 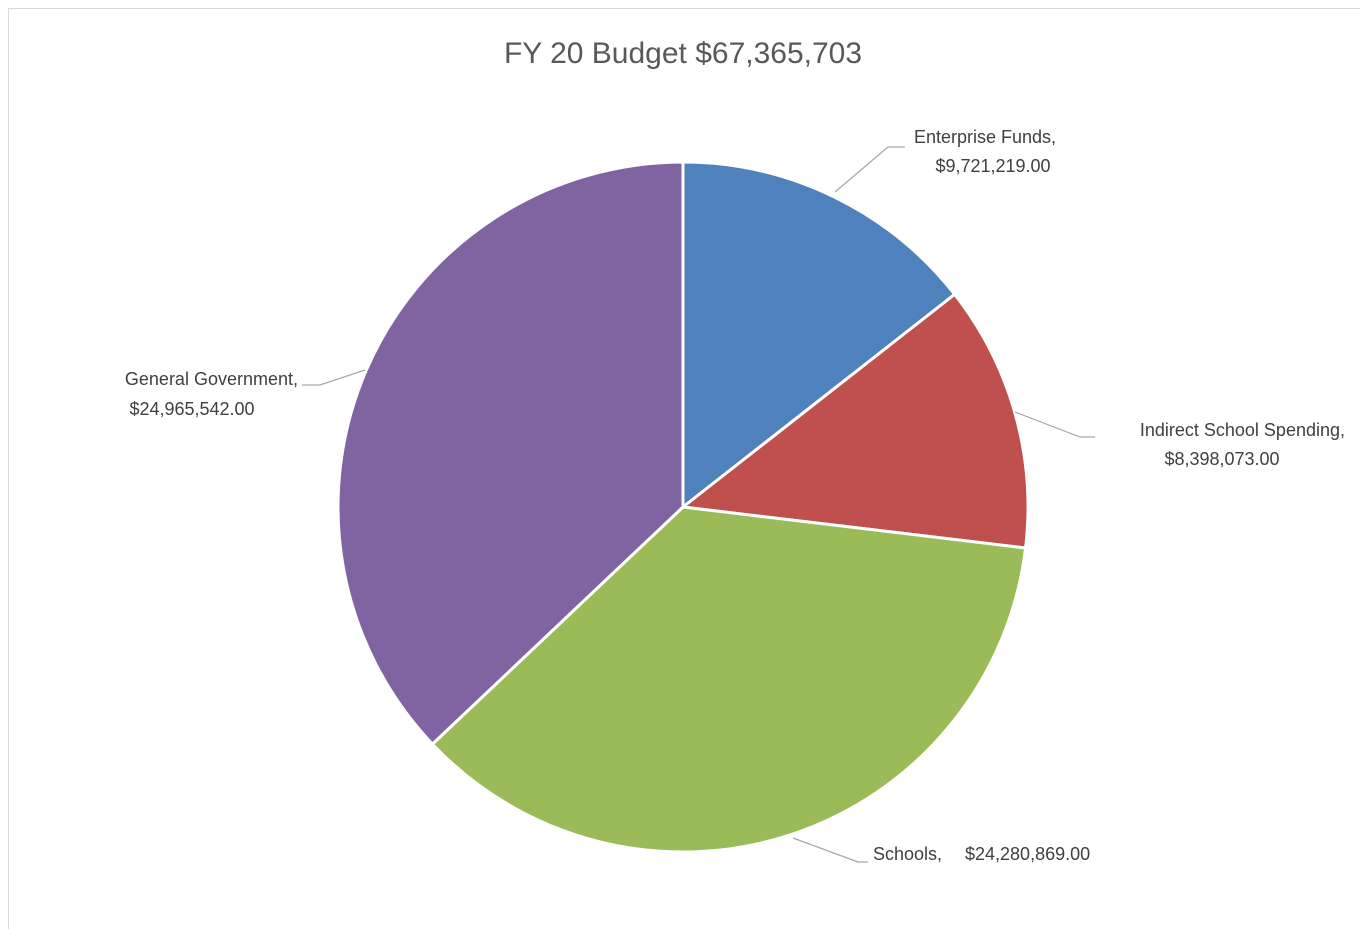 What do you see at coordinates (985, 137) in the screenshot?
I see `data-label-category: Enterprise Funds,` at bounding box center [985, 137].